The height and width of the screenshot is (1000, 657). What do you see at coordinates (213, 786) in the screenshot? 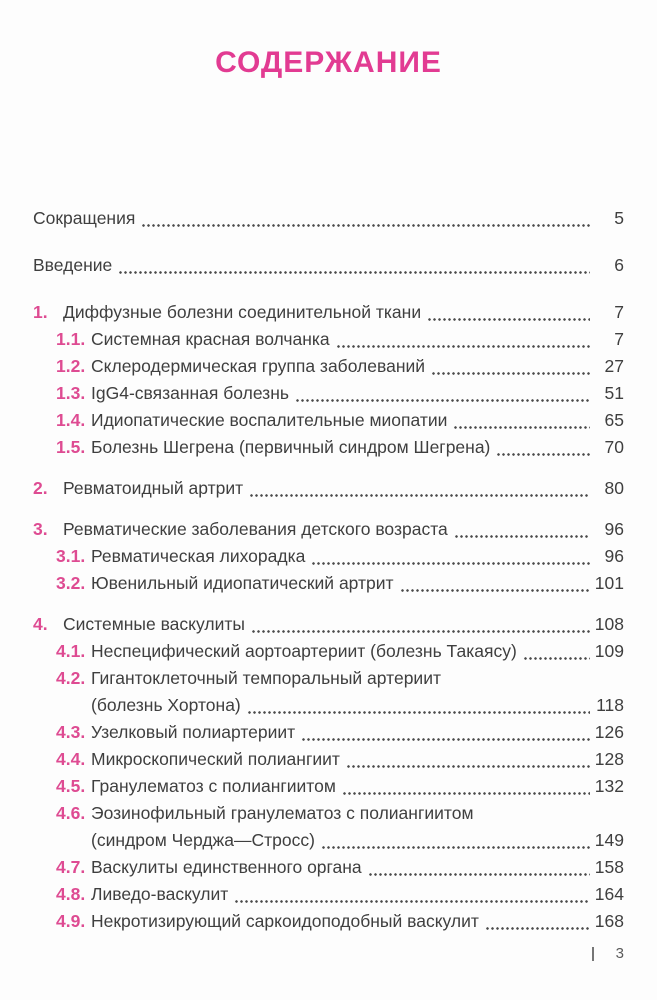
I see `entry-title: Гранулематоз с полиангиитом` at bounding box center [213, 786].